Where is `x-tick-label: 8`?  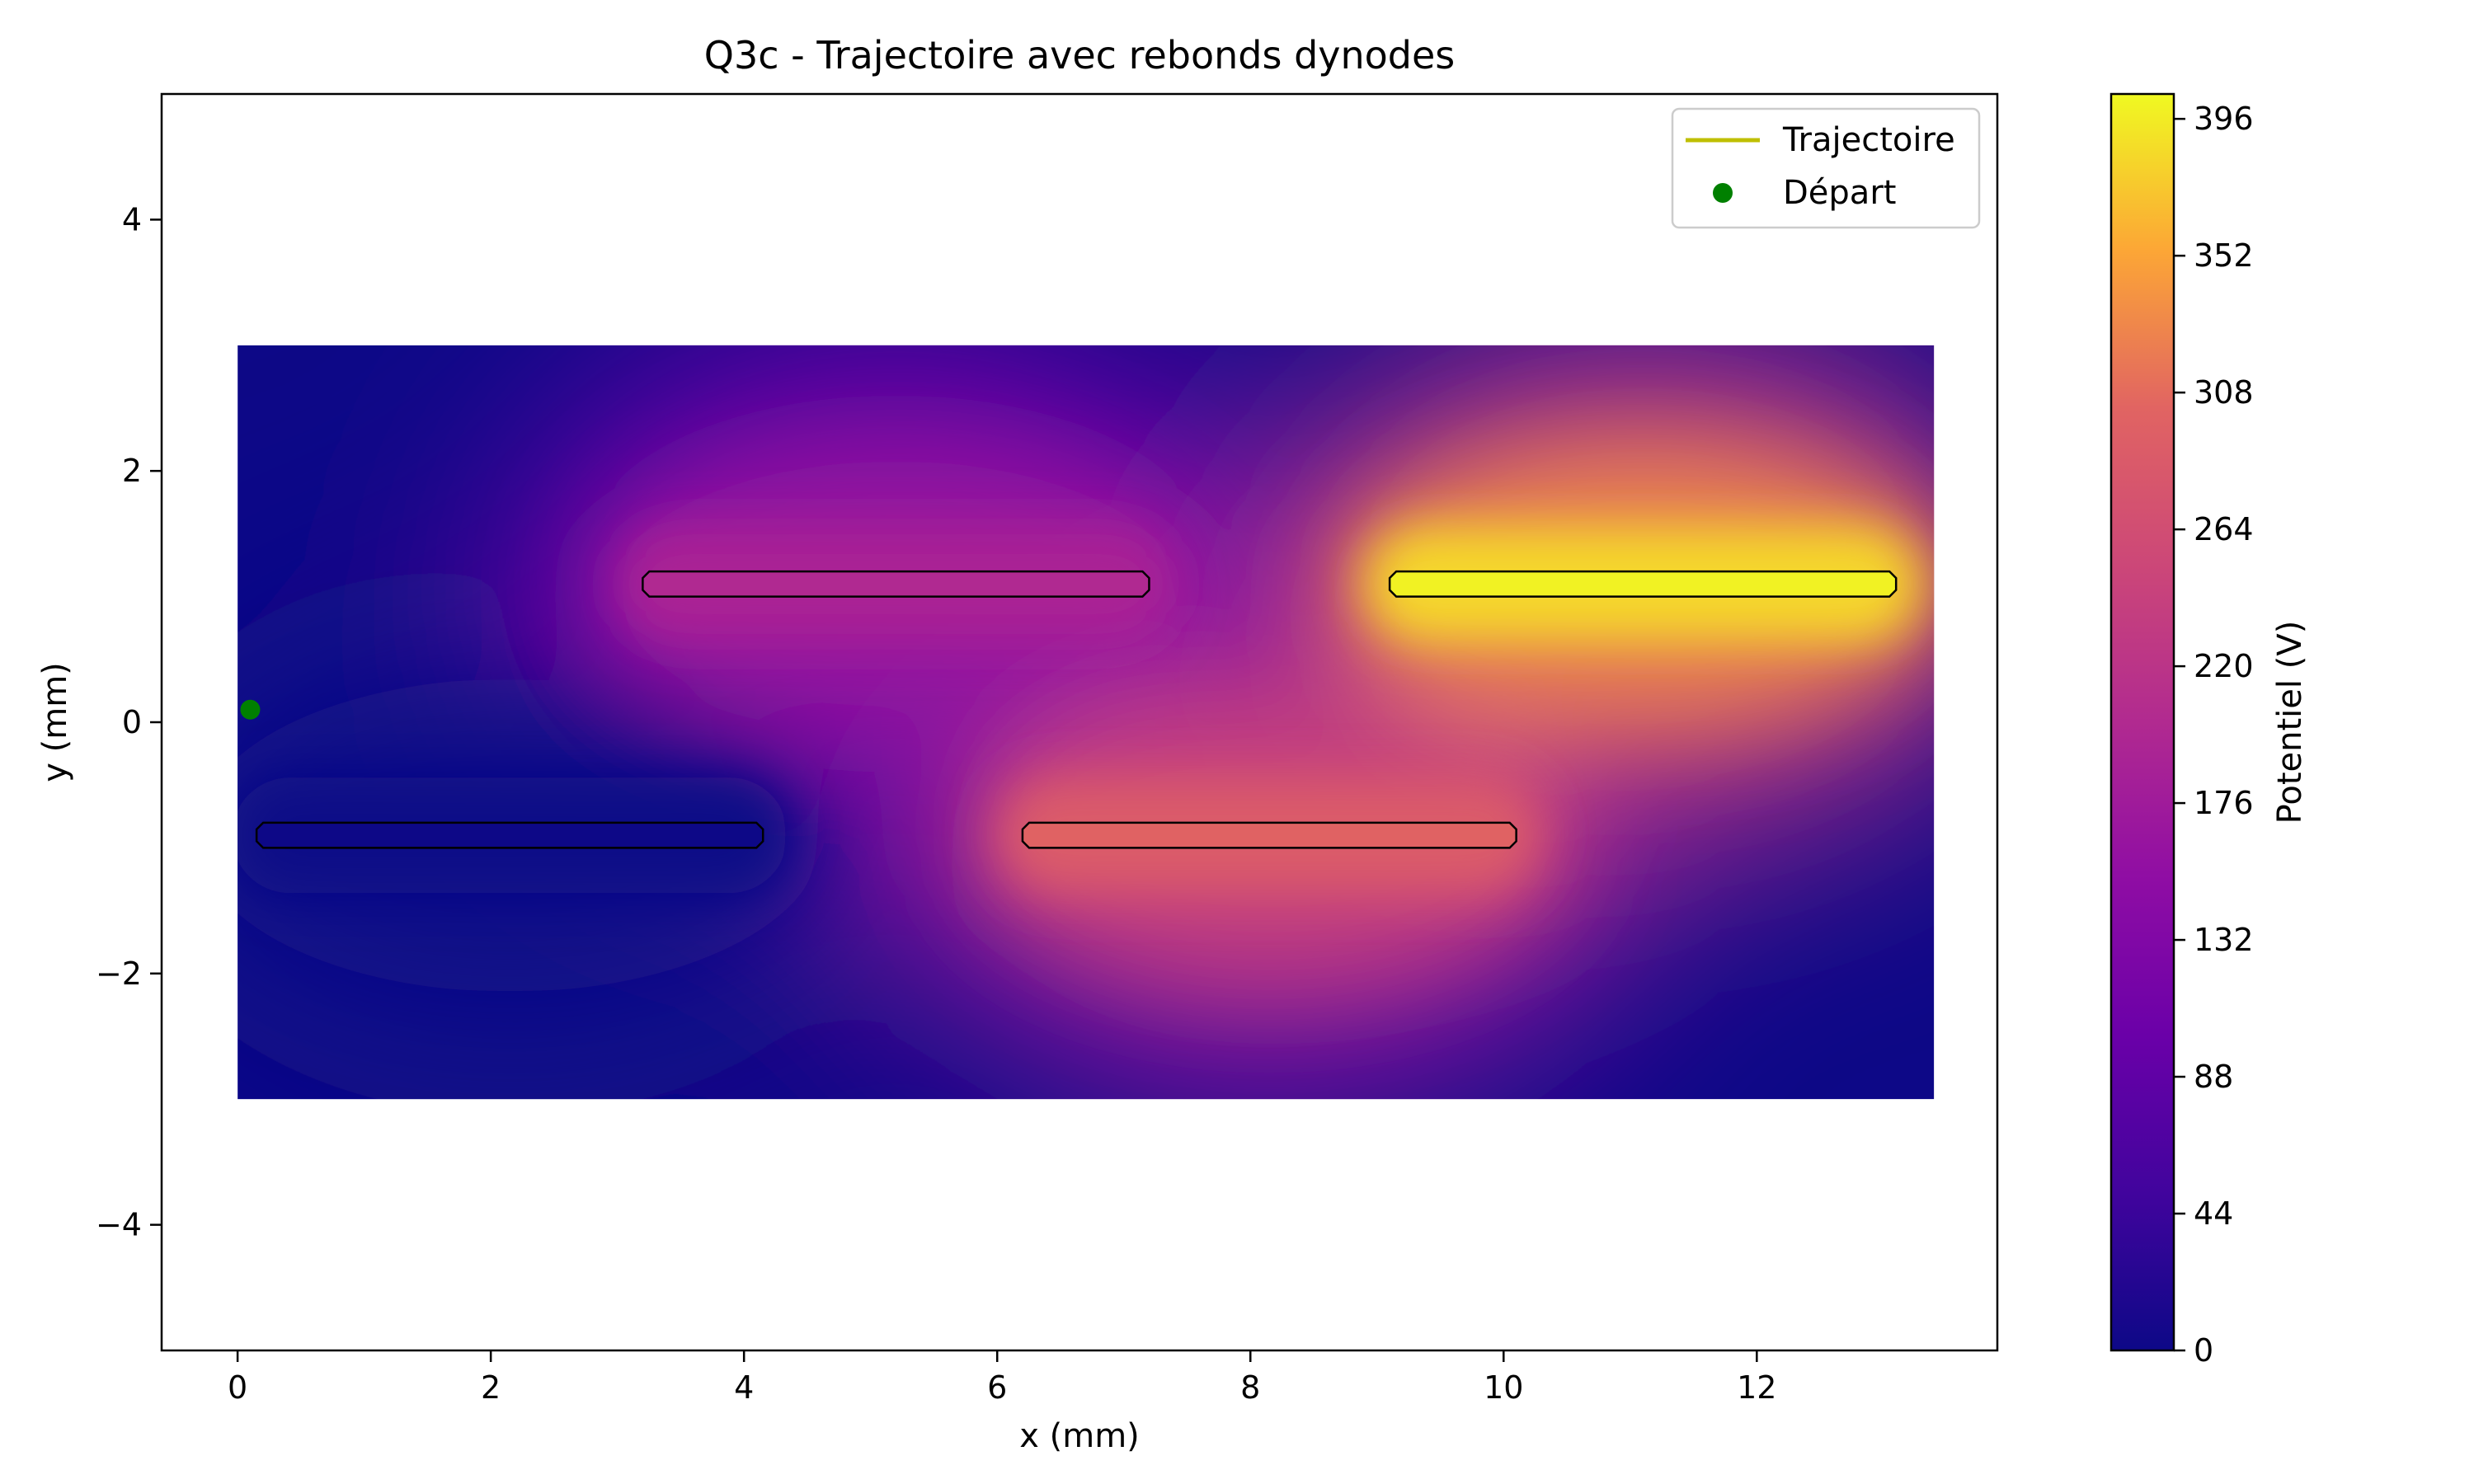 x-tick-label: 8 is located at coordinates (1250, 1387).